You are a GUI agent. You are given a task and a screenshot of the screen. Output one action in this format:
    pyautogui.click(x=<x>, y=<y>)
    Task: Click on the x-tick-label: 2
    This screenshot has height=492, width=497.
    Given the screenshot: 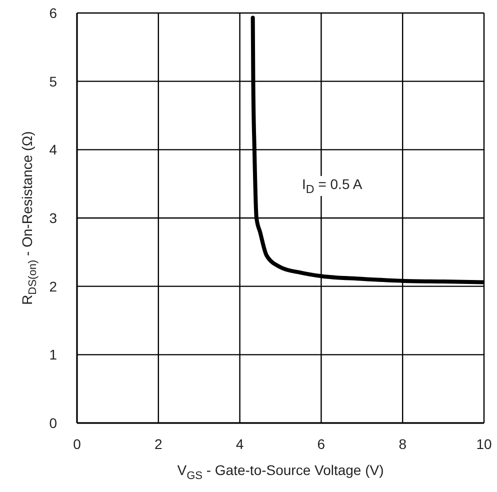 What is the action you would take?
    pyautogui.click(x=158, y=444)
    